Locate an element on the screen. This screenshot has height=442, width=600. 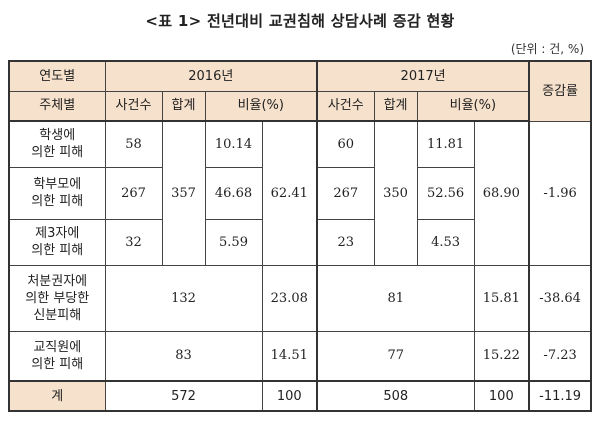
group-ratio-2016-cell: 62.41 is located at coordinates (290, 193).